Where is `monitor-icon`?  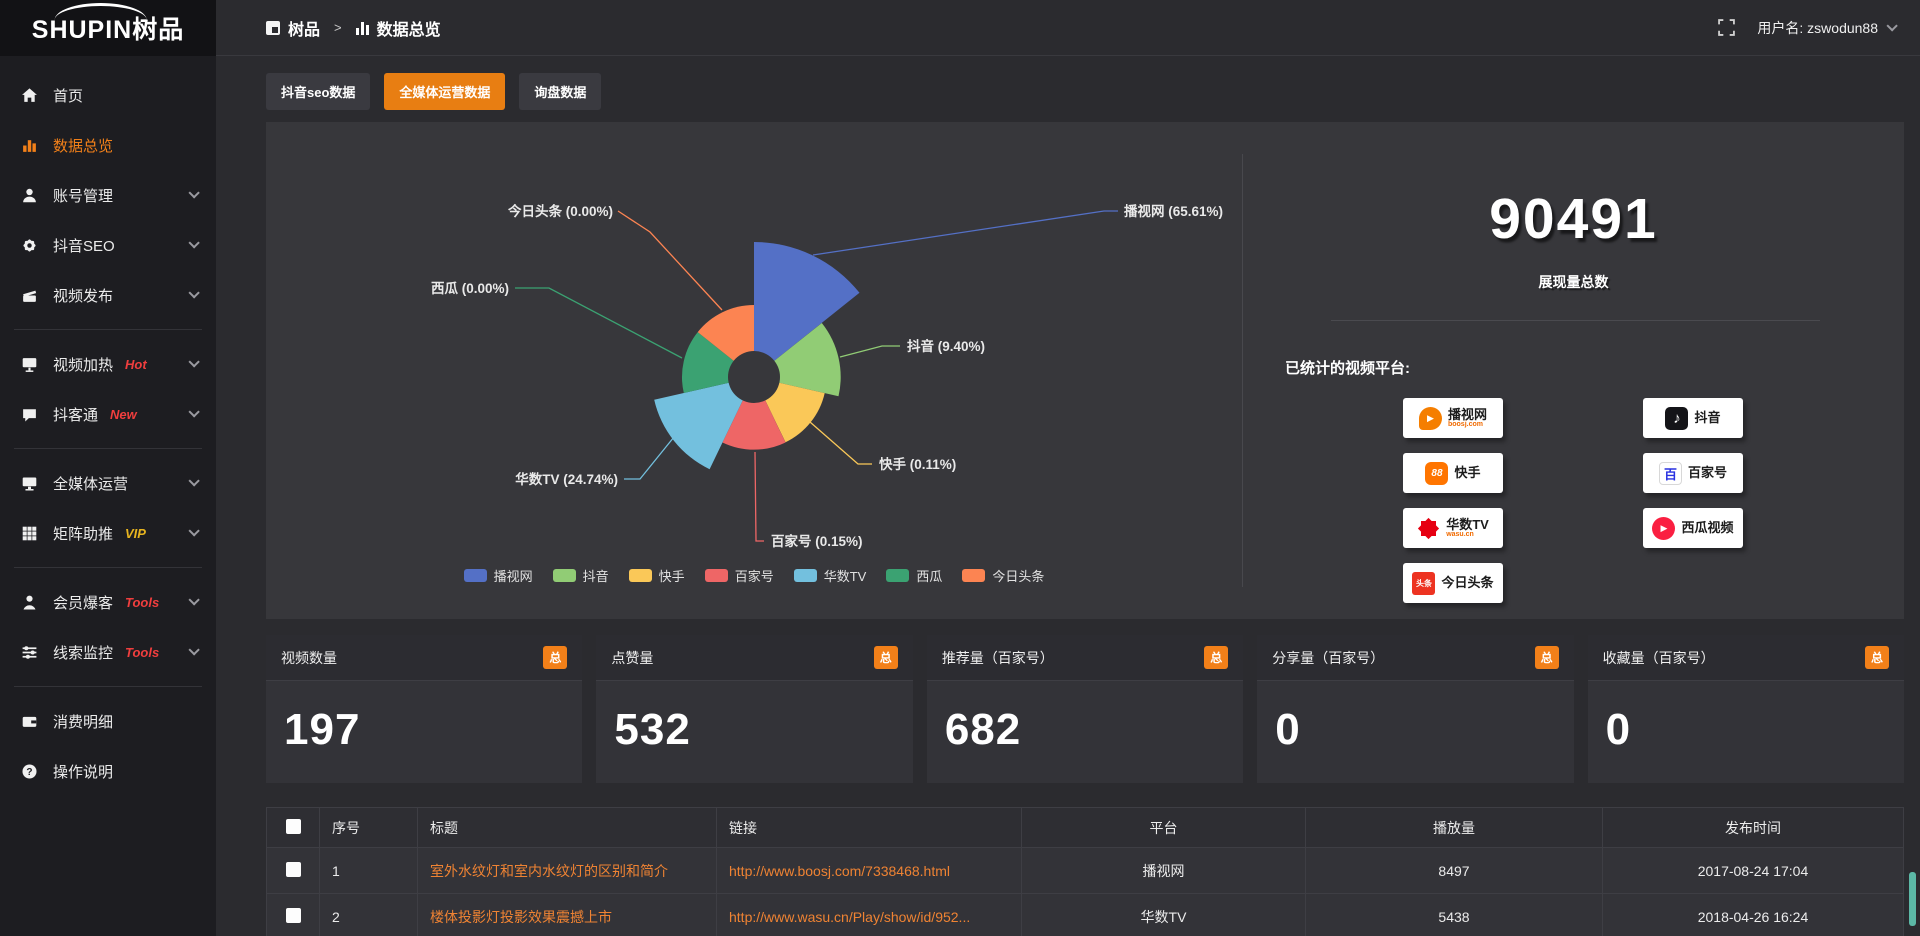
monitor-icon is located at coordinates (29, 483).